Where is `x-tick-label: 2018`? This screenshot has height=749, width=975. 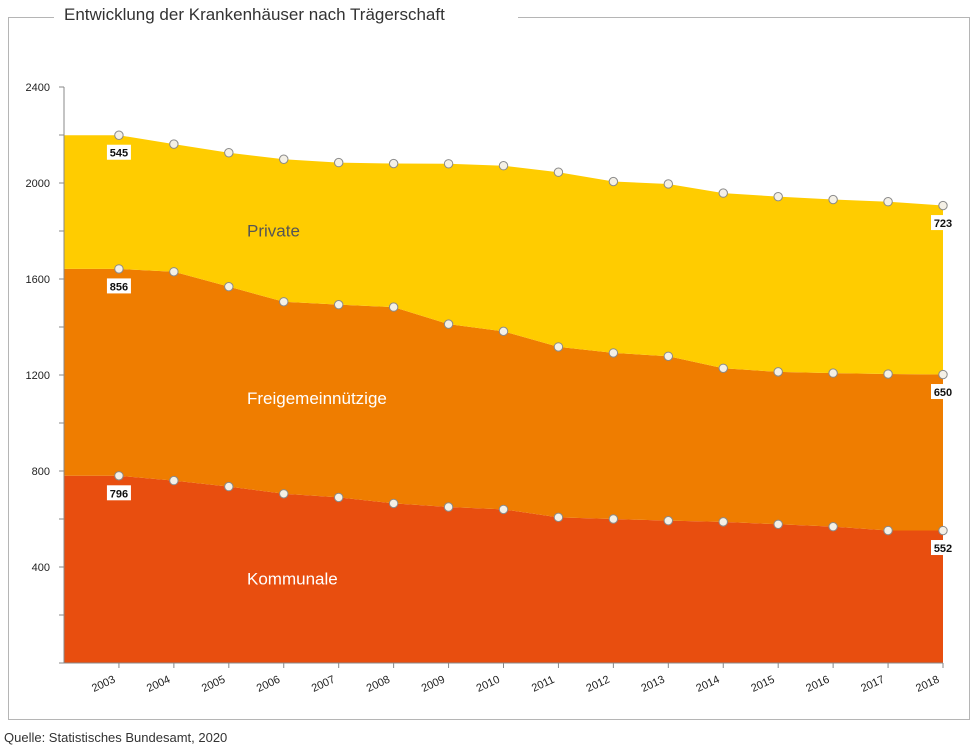 x-tick-label: 2018 is located at coordinates (927, 684).